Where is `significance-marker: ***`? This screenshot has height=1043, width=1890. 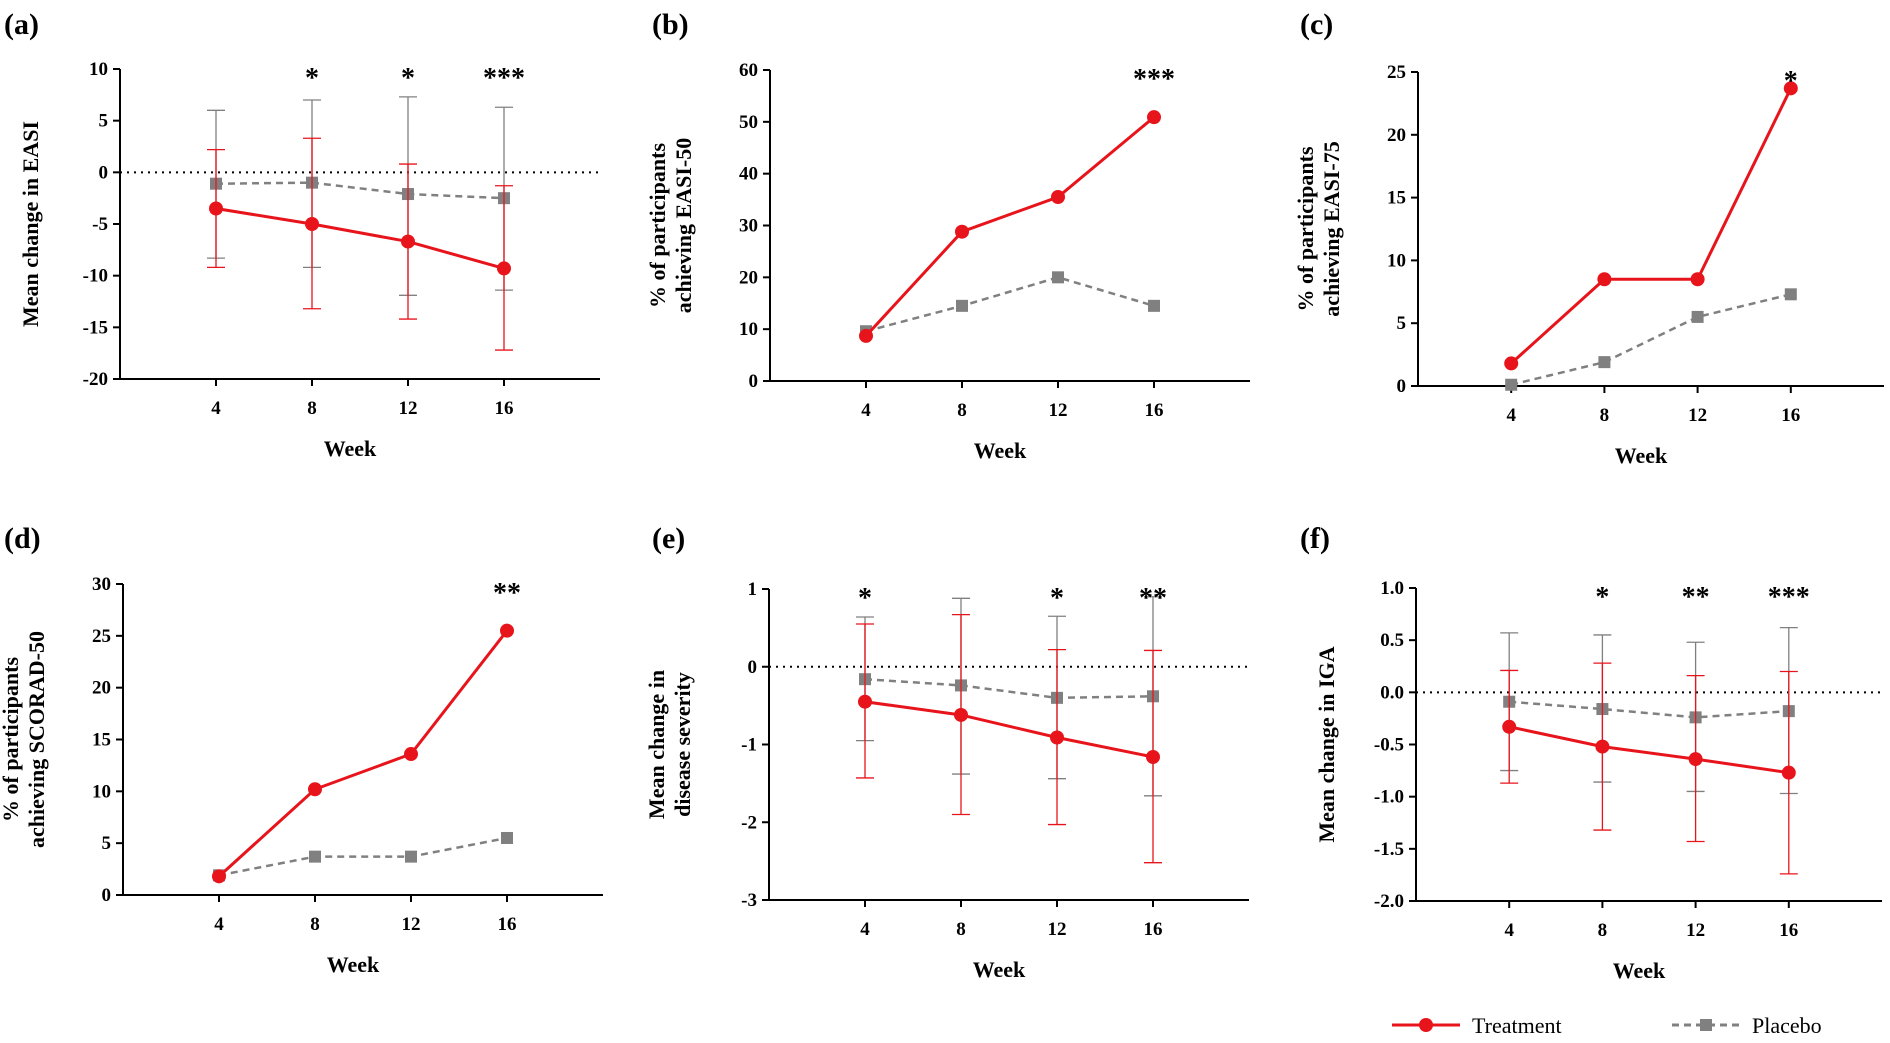 significance-marker: *** is located at coordinates (1789, 597).